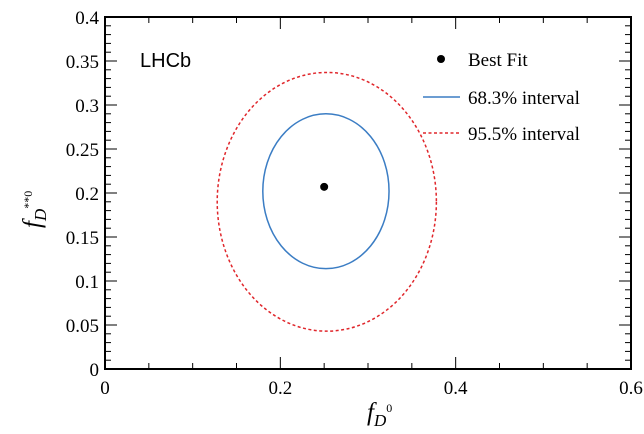 The image size is (644, 434). Describe the element at coordinates (95, 370) in the screenshot. I see `y-tick-label: 0` at that location.